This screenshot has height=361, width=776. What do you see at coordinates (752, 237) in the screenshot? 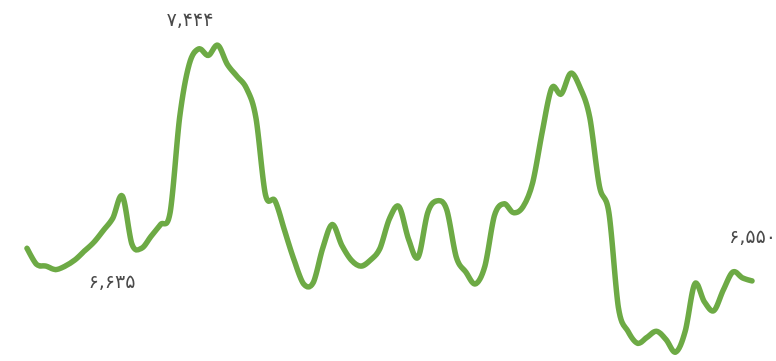
I see `last-value-label: ۶,۵۵۰` at bounding box center [752, 237].